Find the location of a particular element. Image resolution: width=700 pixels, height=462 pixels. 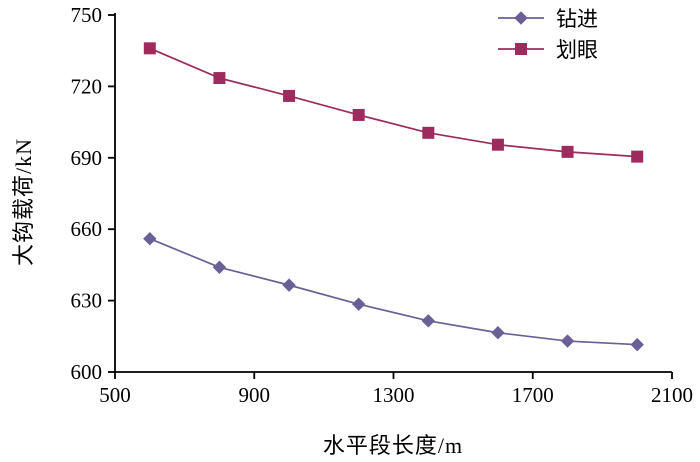

y-tick-label: 750 is located at coordinates (87, 15).